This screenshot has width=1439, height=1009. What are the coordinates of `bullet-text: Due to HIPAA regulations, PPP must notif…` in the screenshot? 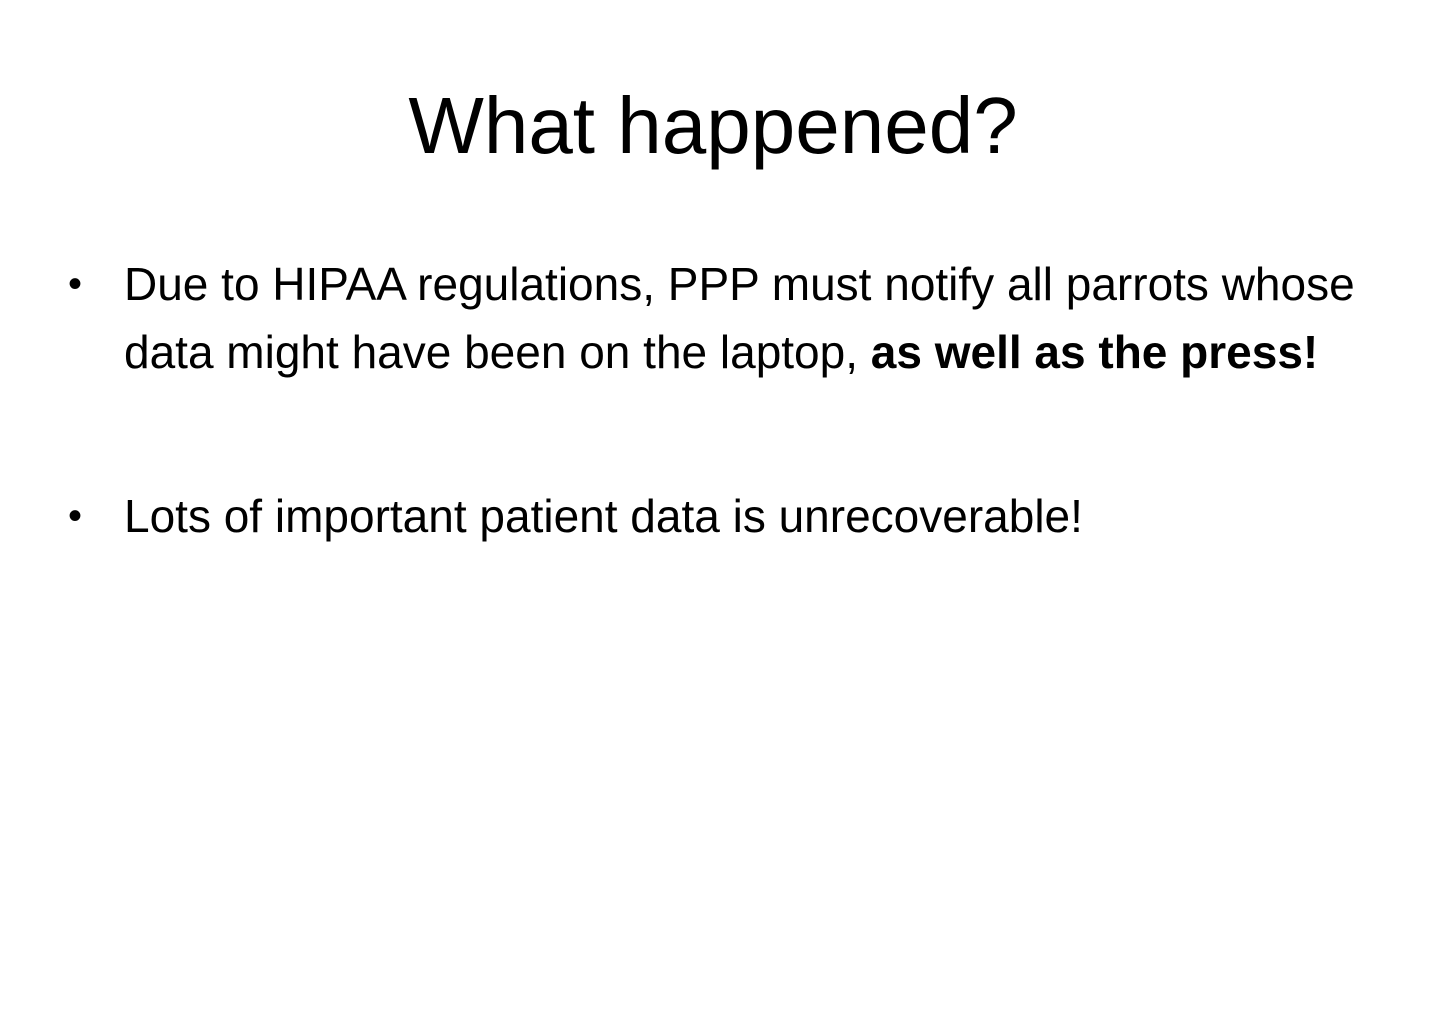 It's located at (739, 318).